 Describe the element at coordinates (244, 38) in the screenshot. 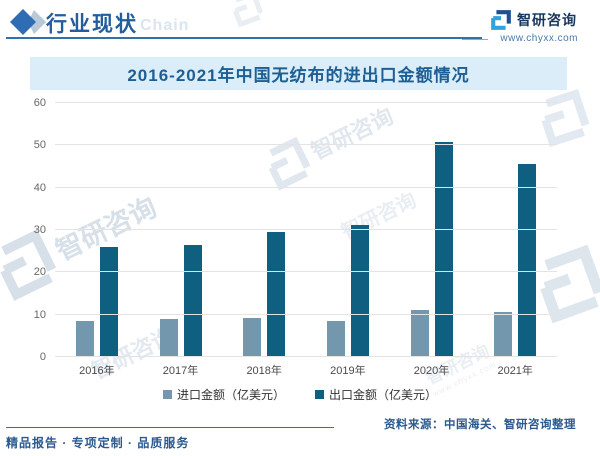

I see `header-rule` at that location.